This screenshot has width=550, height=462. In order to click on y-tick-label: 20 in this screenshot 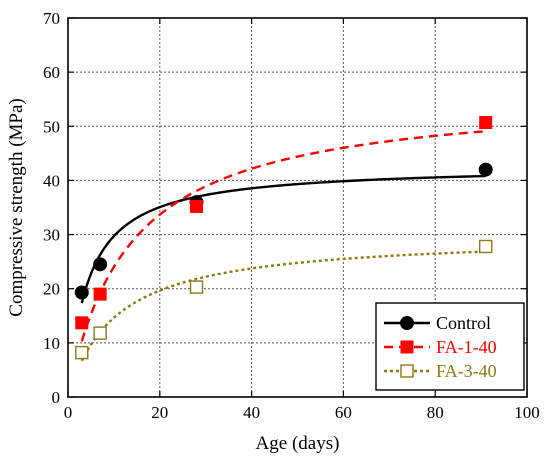, I will do `click(51, 289)`.